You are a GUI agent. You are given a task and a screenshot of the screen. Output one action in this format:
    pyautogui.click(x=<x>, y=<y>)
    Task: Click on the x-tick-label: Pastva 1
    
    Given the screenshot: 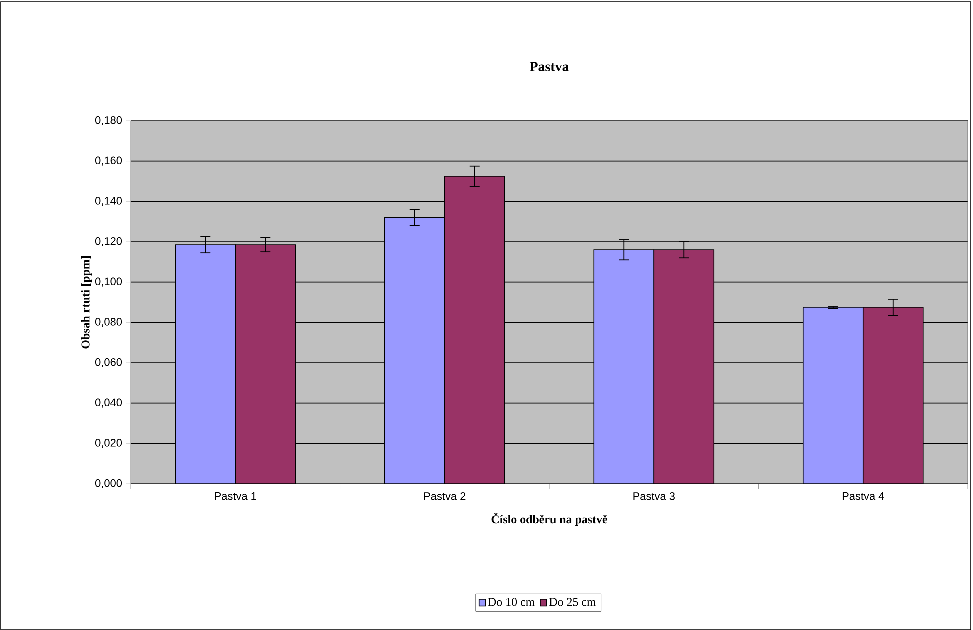 What is the action you would take?
    pyautogui.click(x=235, y=496)
    